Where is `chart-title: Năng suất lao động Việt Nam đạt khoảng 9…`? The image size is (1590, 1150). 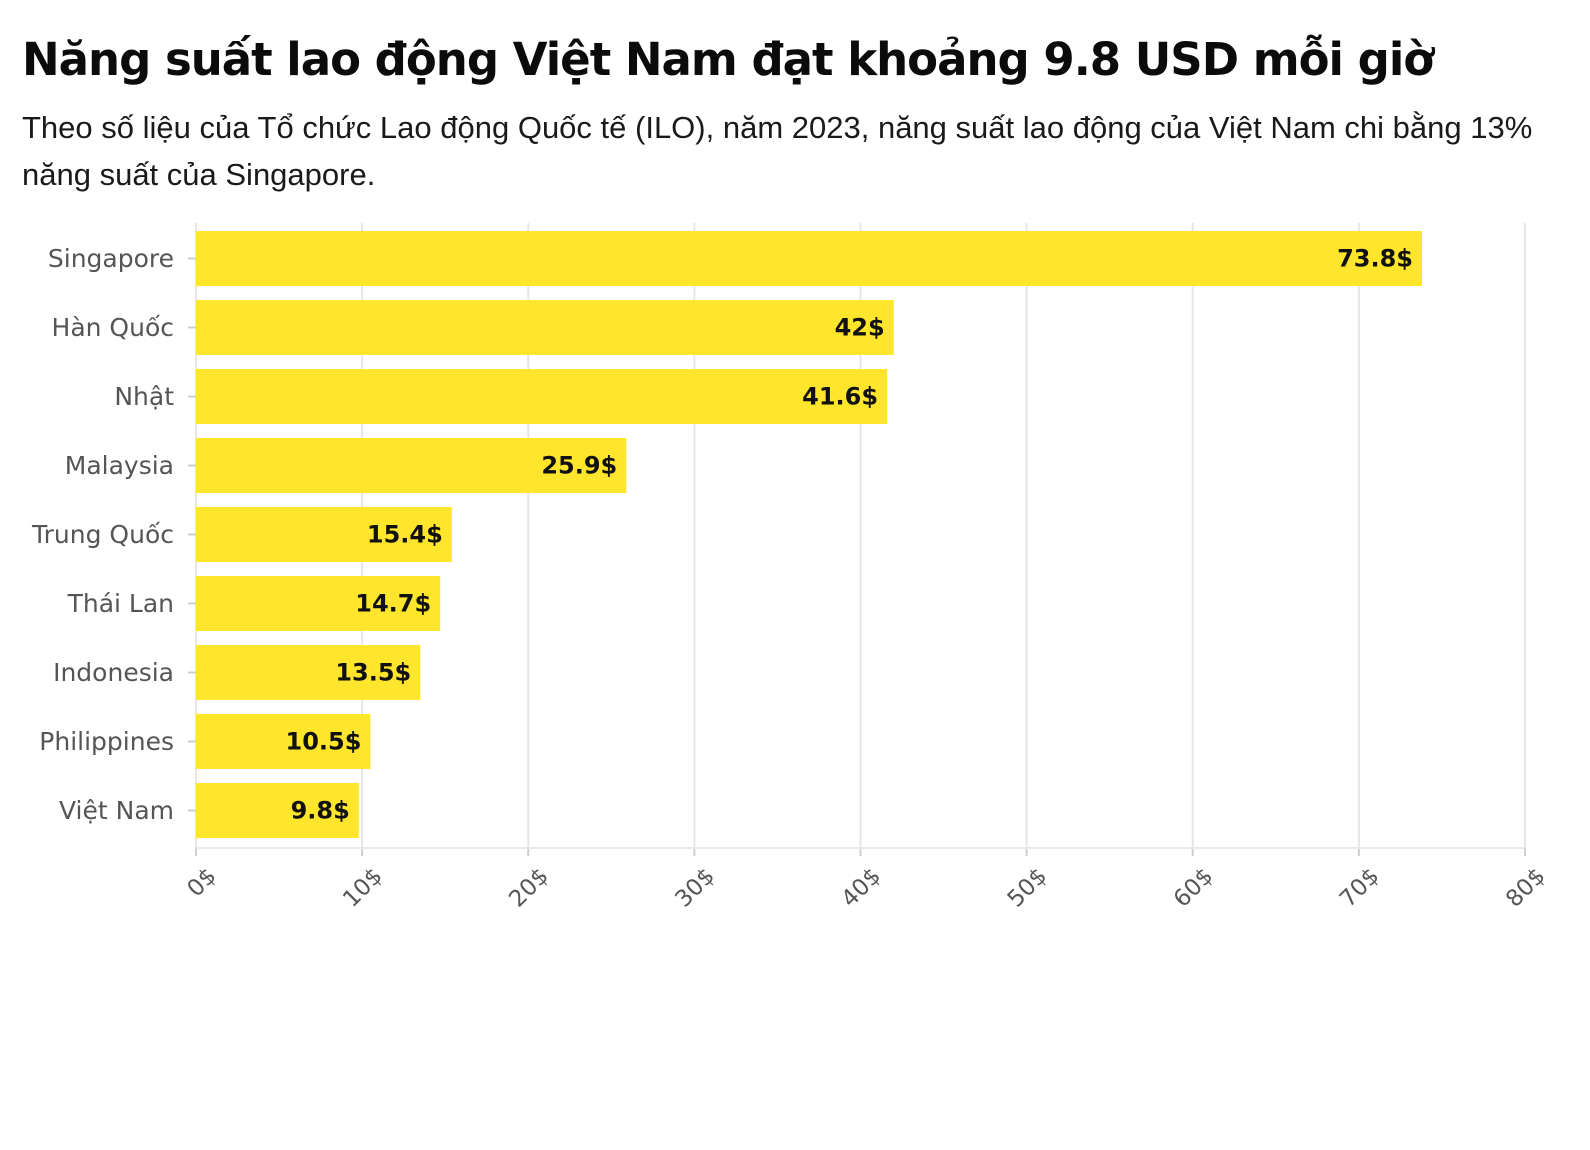
chart-title: Năng suất lao động Việt Nam đạt khoảng 9… is located at coordinates (728, 59).